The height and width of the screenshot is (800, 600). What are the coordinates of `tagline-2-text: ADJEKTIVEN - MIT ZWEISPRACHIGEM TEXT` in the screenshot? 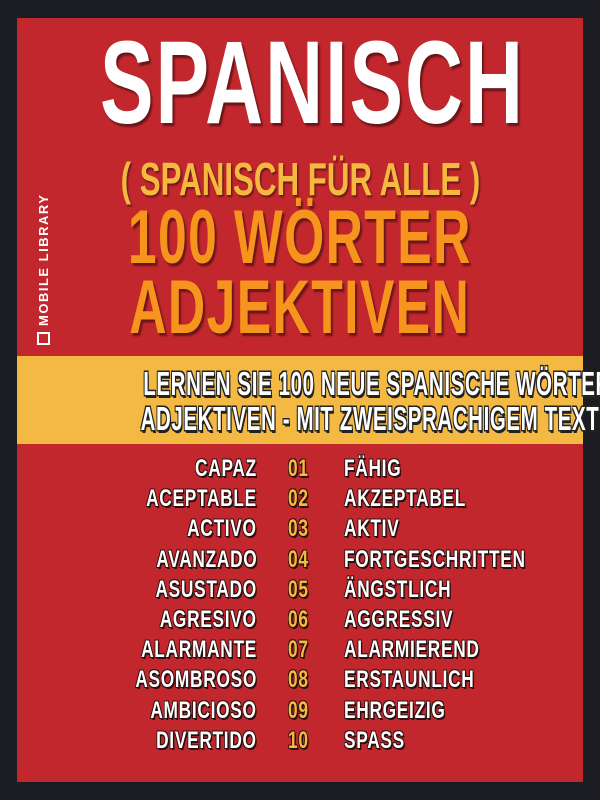 It's located at (370, 418).